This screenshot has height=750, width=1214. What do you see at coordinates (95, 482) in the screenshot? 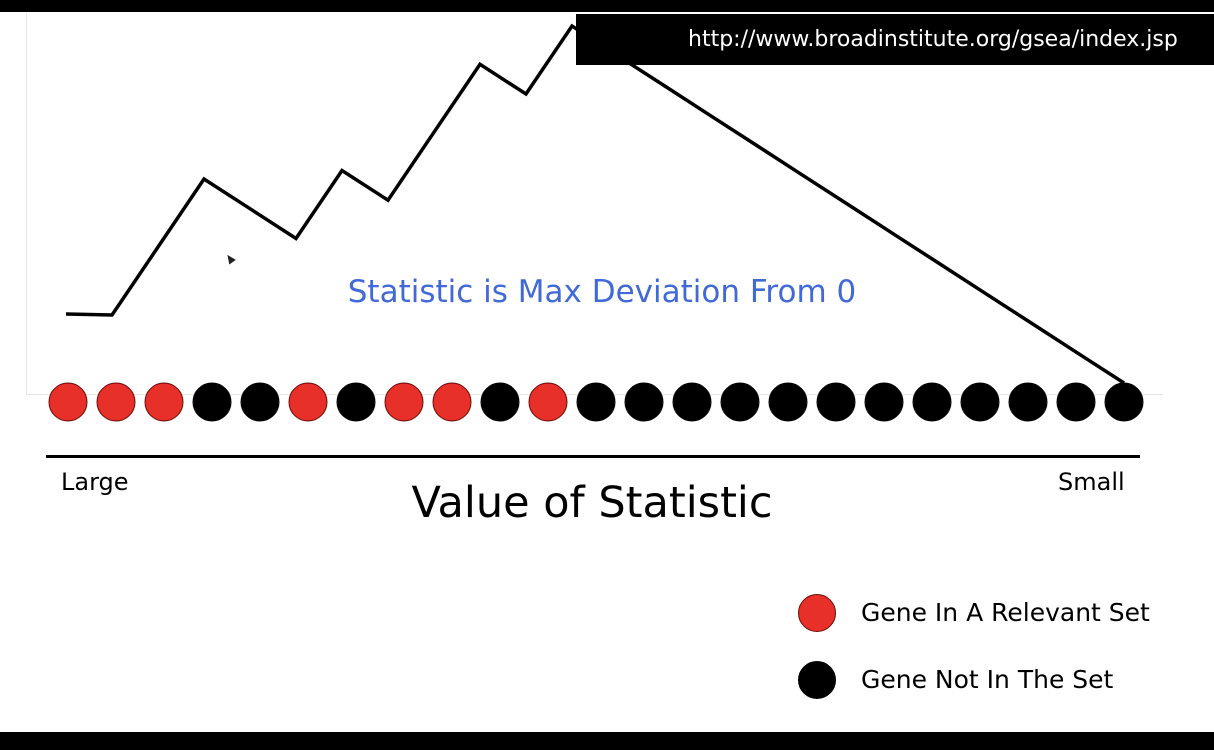
I see `axis-left-label: Large` at bounding box center [95, 482].